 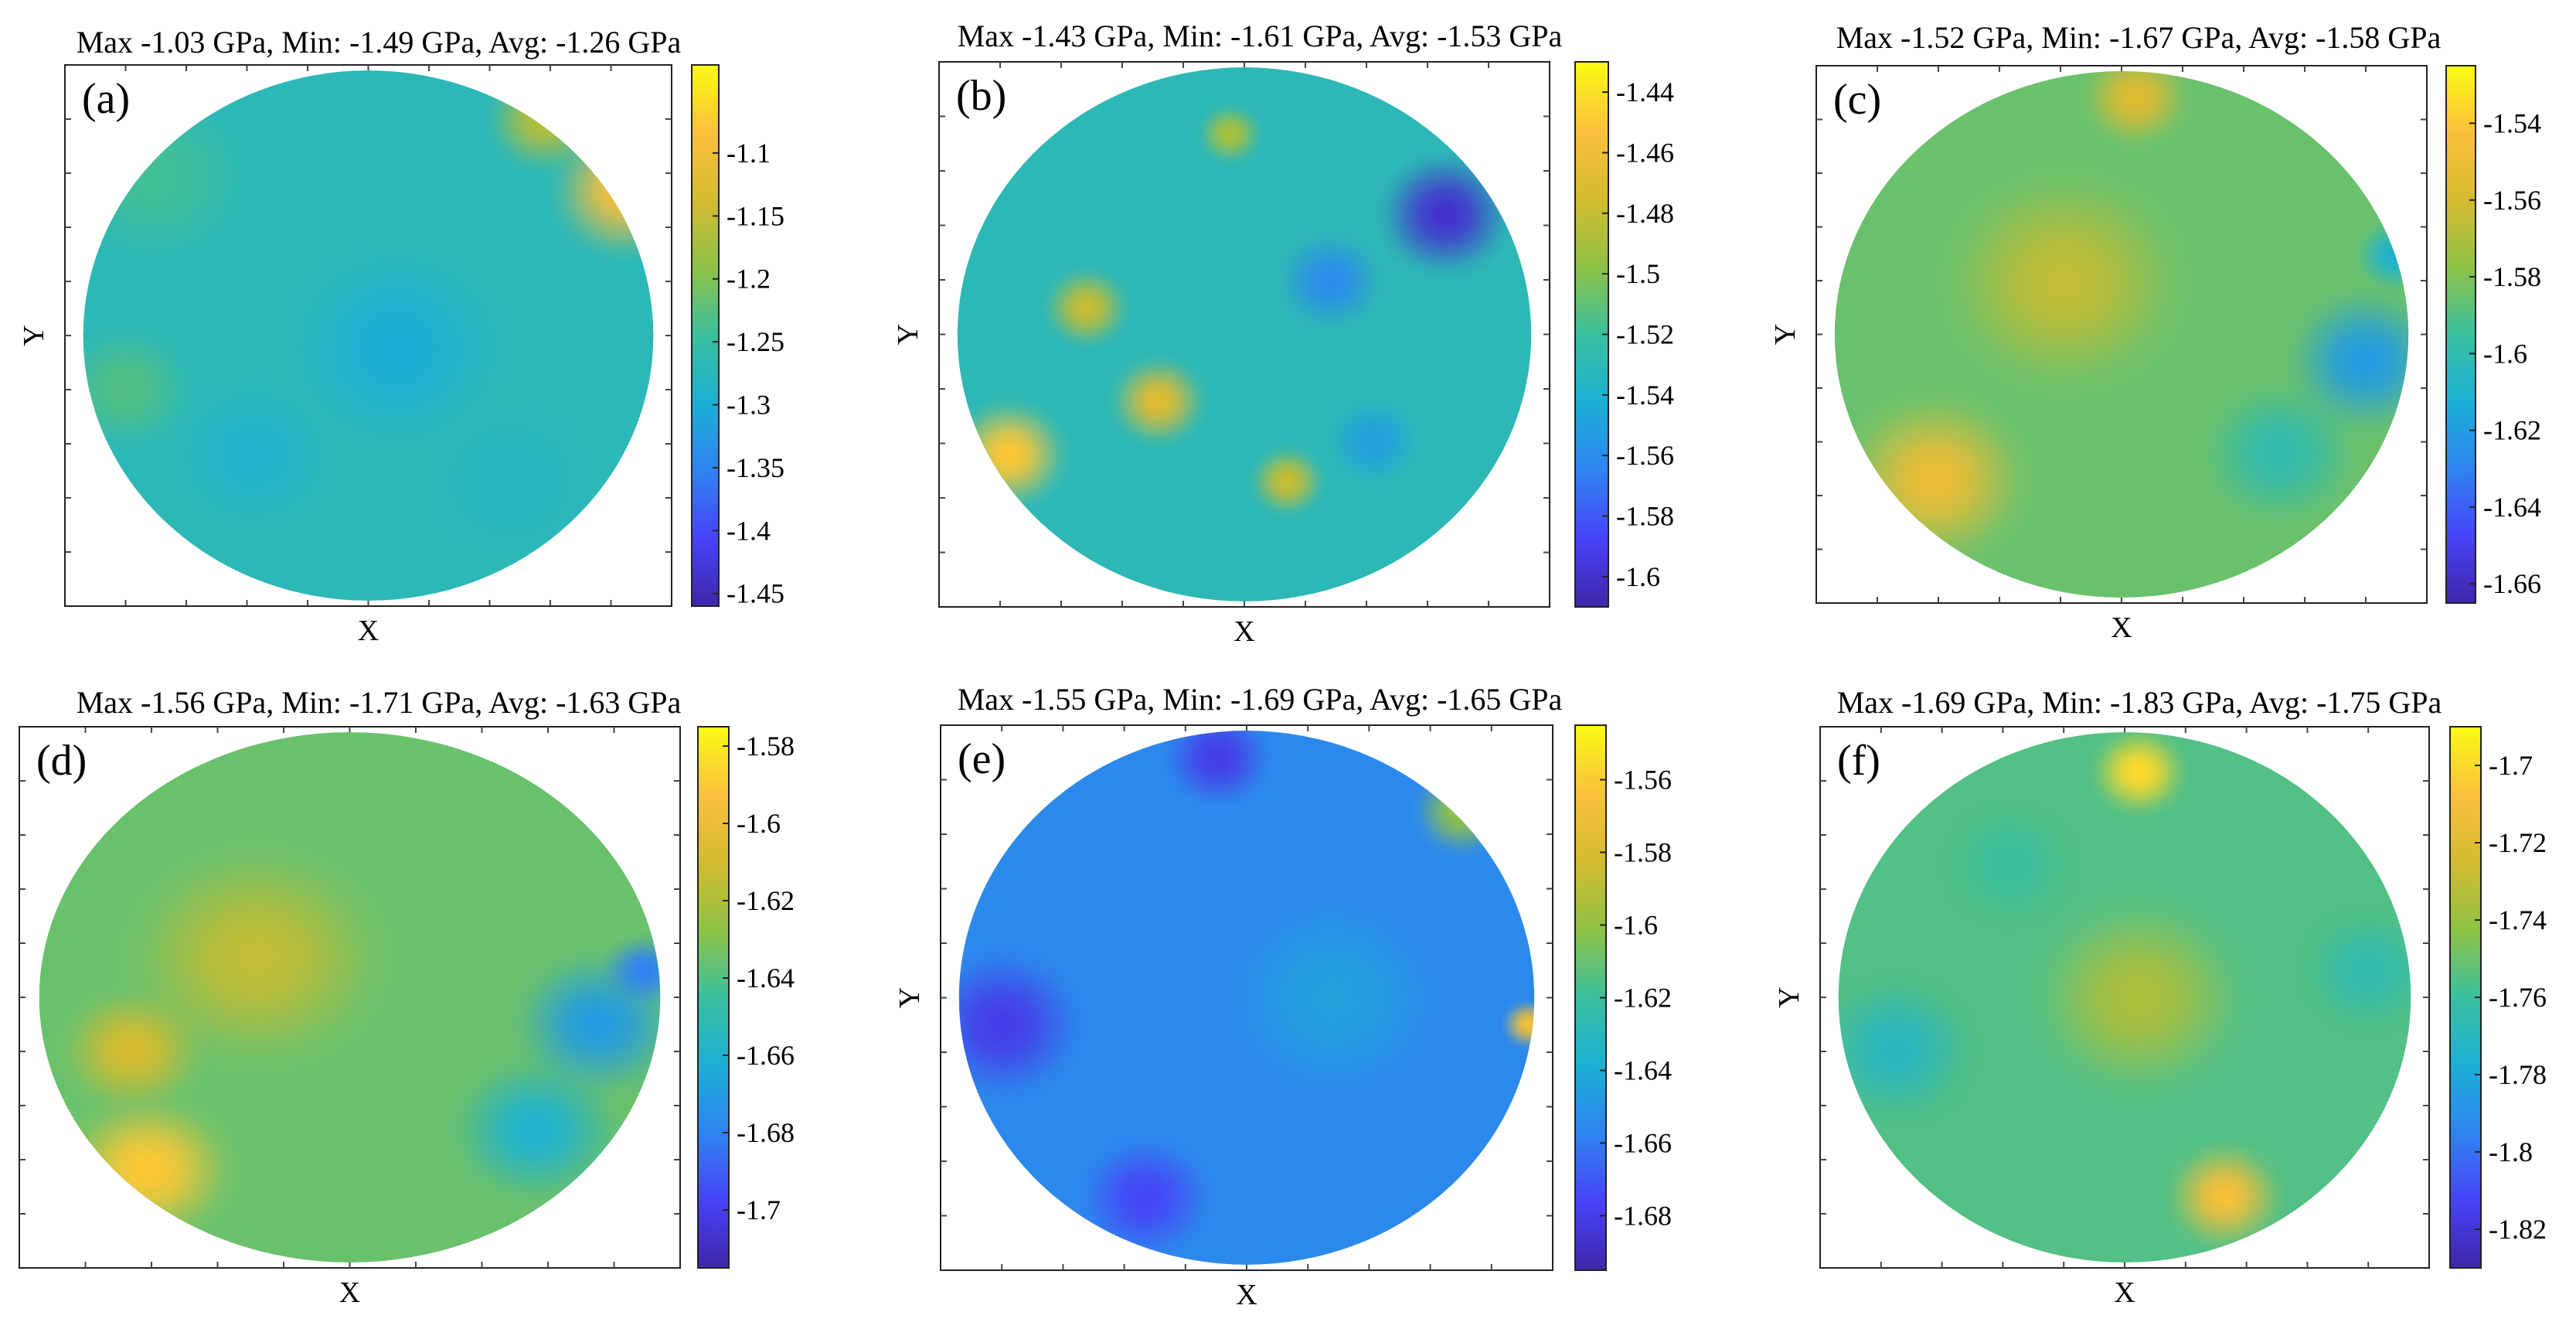 I want to click on colorbar-tick-label: -1.2, so click(x=749, y=279).